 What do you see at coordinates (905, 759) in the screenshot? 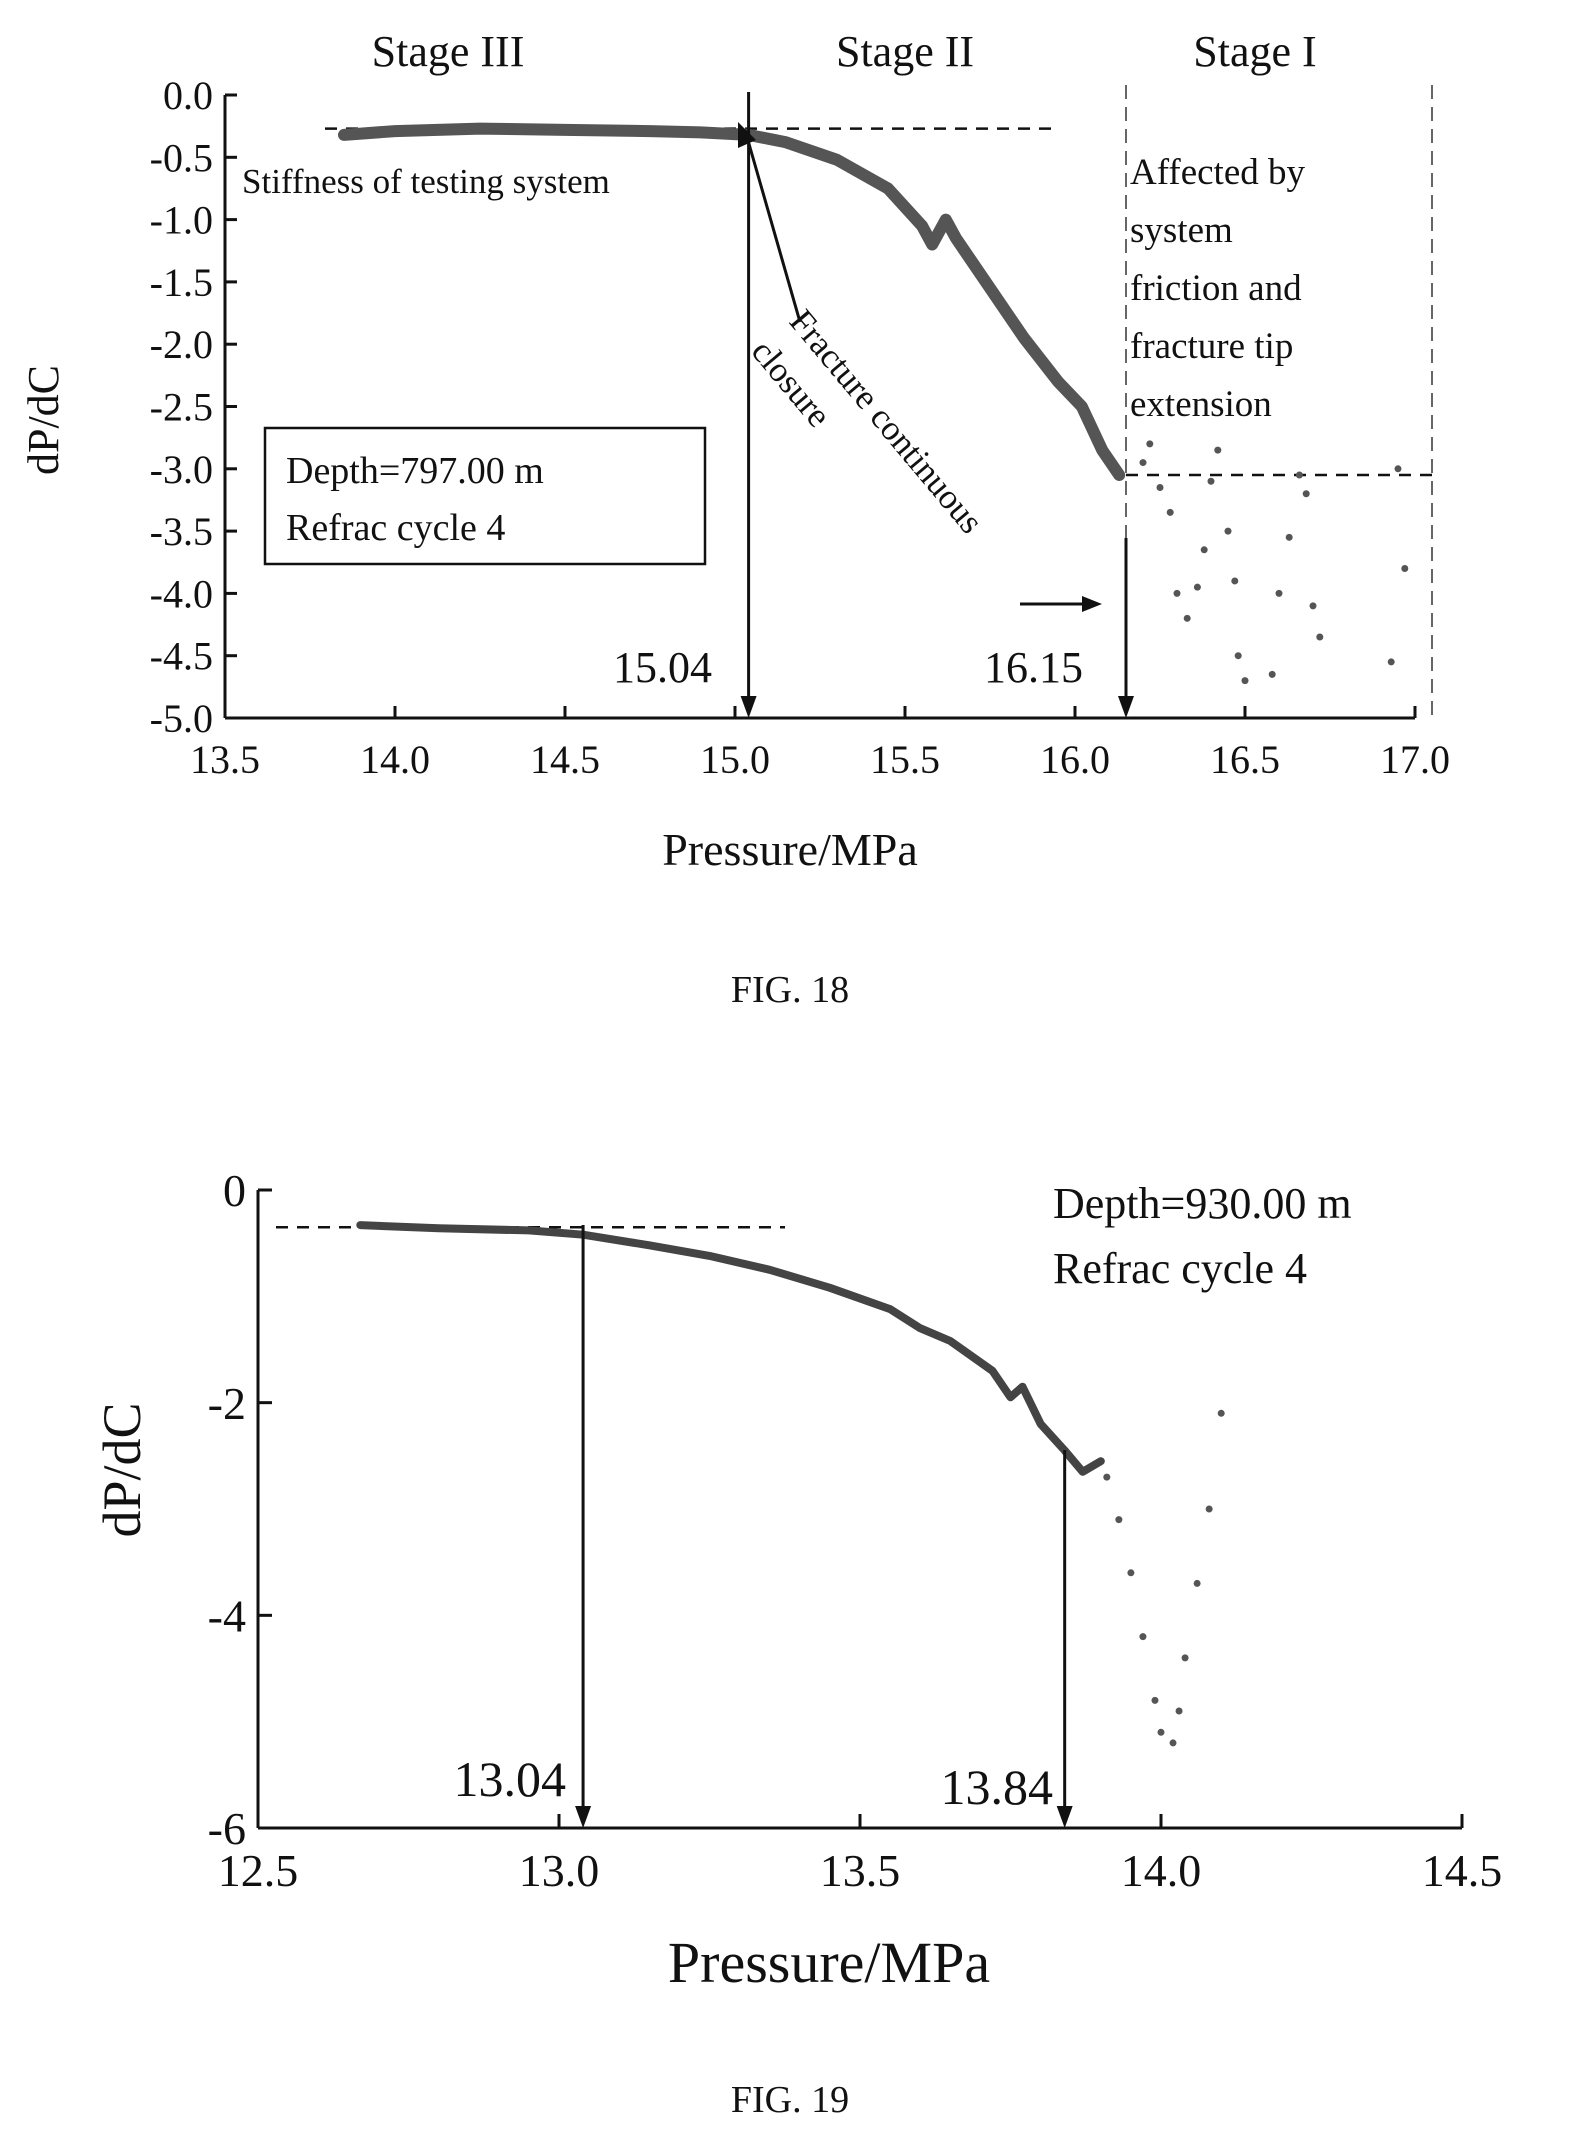
I see `fig18-x-tick-label: 15.5` at bounding box center [905, 759].